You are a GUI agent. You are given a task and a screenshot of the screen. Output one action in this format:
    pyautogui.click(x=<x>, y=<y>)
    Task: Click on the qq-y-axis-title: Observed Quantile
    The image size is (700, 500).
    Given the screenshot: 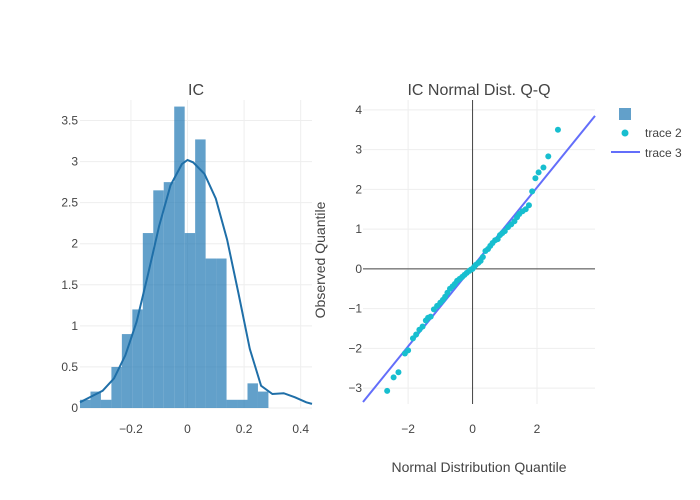 What is the action you would take?
    pyautogui.click(x=320, y=259)
    